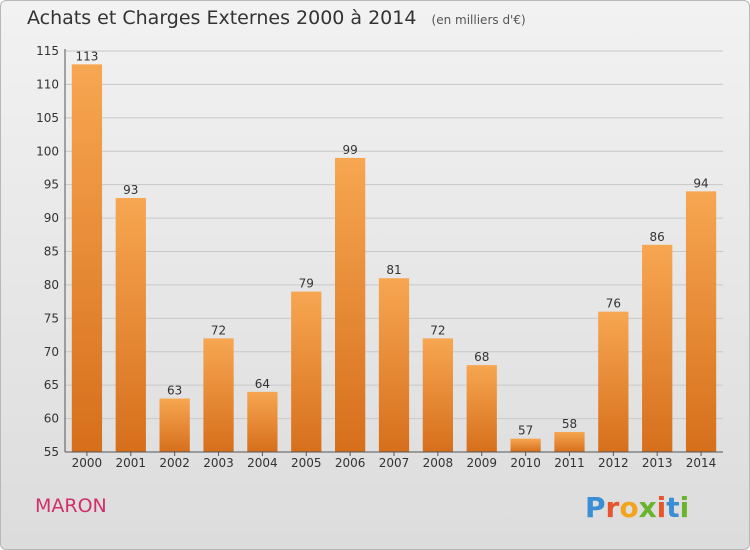 The width and height of the screenshot is (750, 550). What do you see at coordinates (47, 118) in the screenshot?
I see `y-tick-label: 105` at bounding box center [47, 118].